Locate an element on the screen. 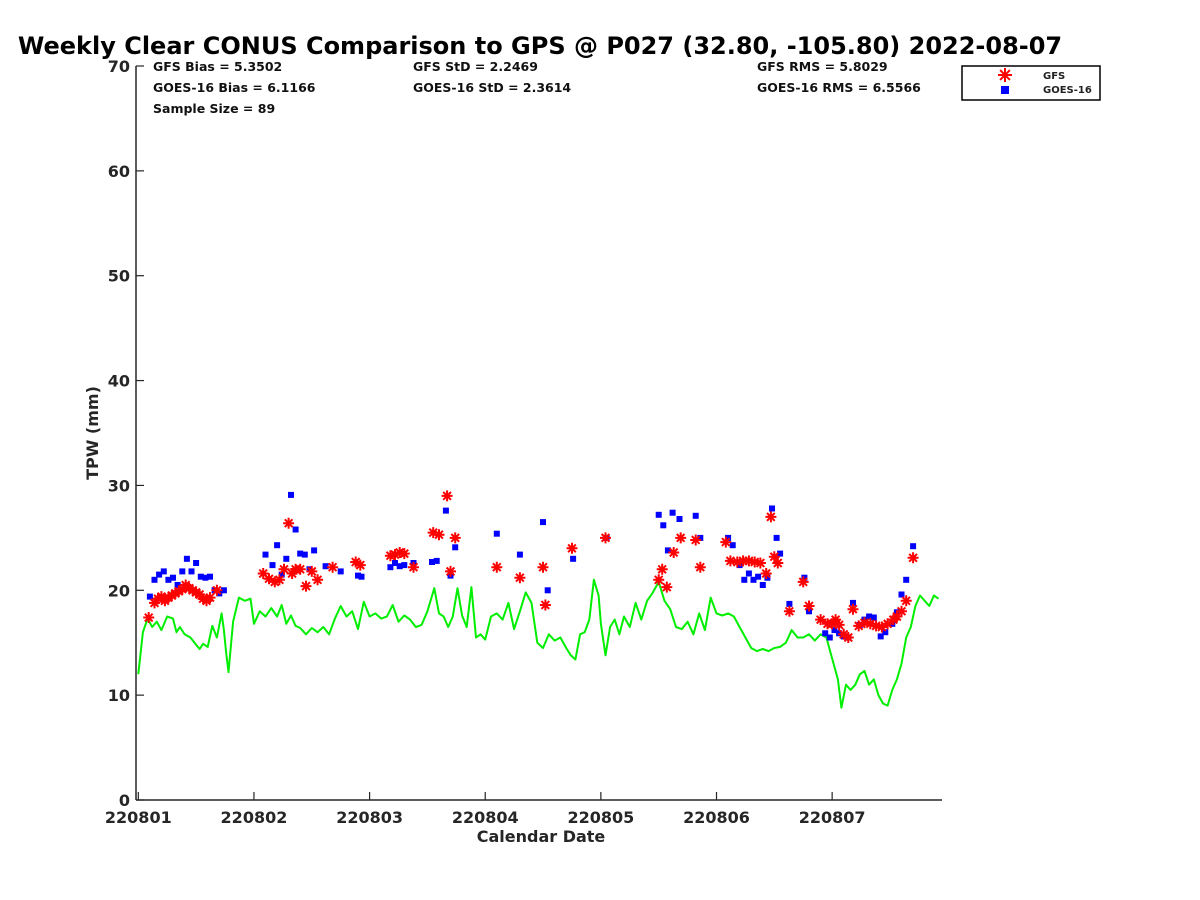 This screenshot has height=900, width=1200. x-tick-label: 220802 is located at coordinates (254, 817).